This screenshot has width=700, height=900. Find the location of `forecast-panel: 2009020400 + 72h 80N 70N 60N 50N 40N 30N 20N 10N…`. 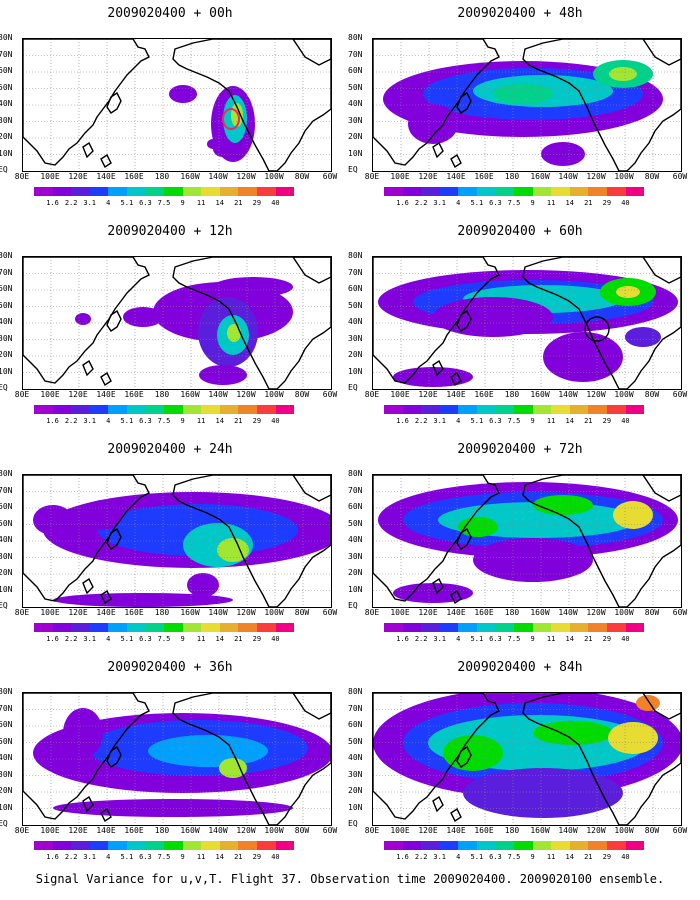

forecast-panel: 2009020400 + 72h 80N 70N 60N 50N 40N 30N 20N 10N… is located at coordinates (519, 547).